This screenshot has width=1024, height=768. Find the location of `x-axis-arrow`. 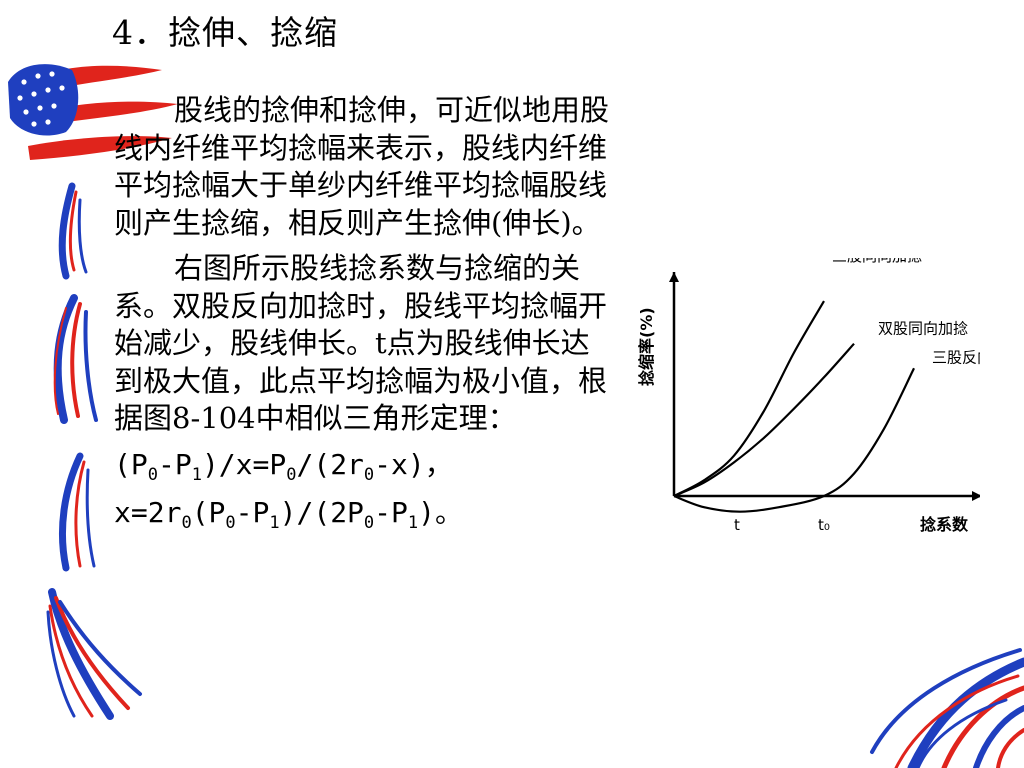

x-axis-arrow is located at coordinates (976, 496).